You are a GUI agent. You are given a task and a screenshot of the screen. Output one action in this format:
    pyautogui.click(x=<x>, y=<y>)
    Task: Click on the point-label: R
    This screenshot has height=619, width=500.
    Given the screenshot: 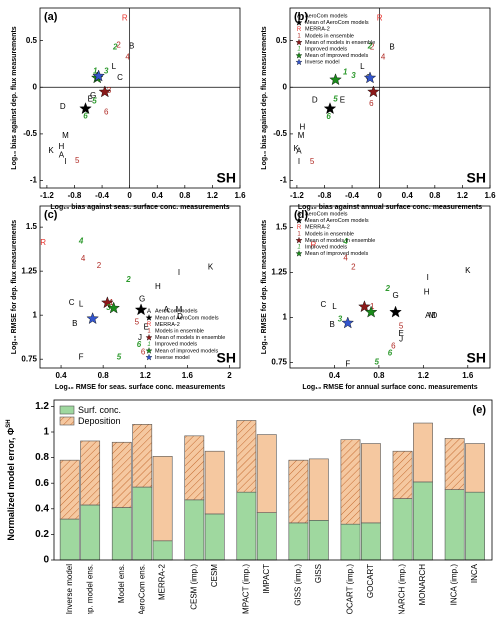 What is the action you would take?
    pyautogui.click(x=43, y=242)
    